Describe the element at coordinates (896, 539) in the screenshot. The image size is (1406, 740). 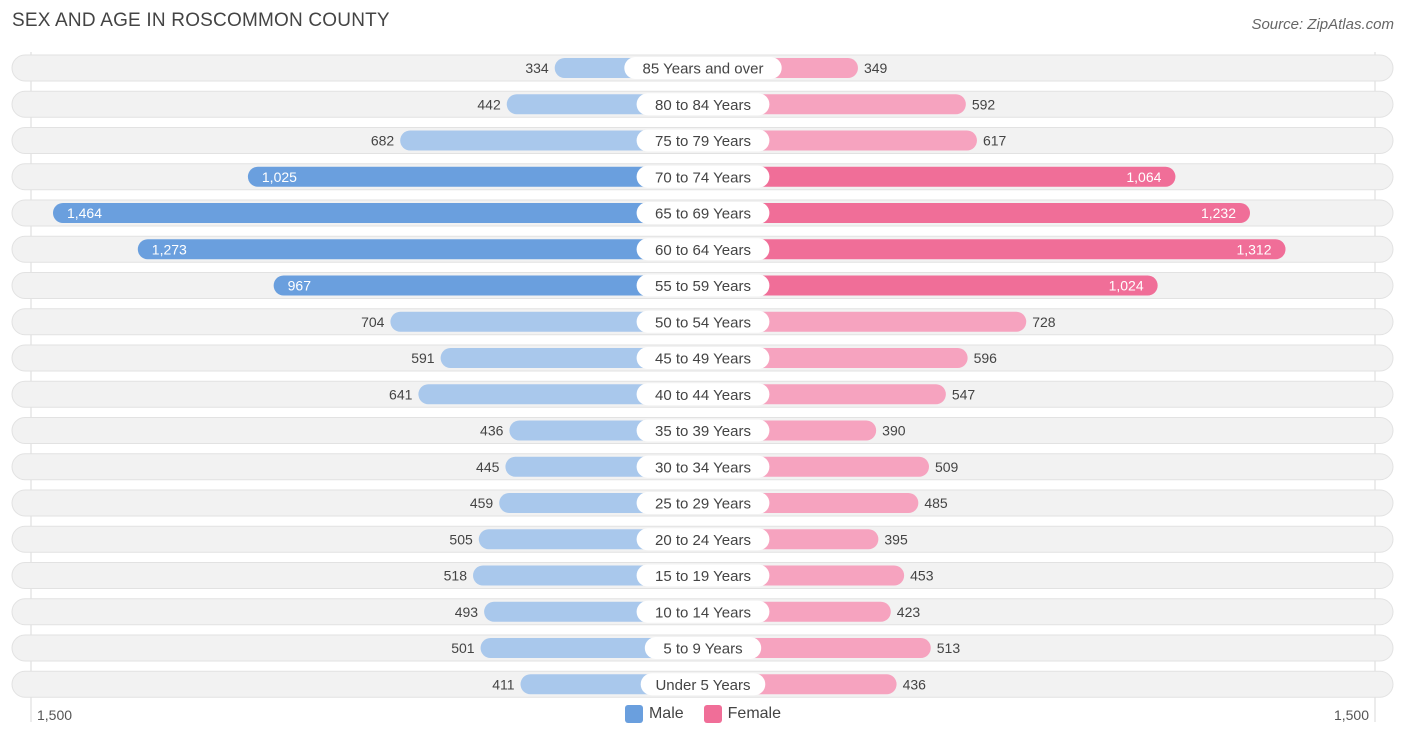
I see `female-value-label: 395` at that location.